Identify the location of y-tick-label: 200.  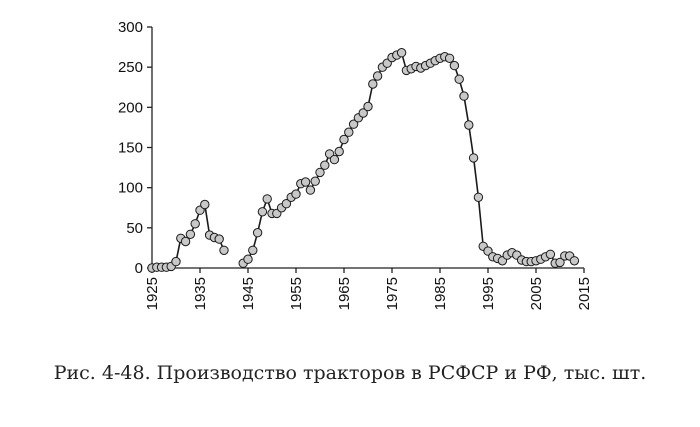
(130, 107).